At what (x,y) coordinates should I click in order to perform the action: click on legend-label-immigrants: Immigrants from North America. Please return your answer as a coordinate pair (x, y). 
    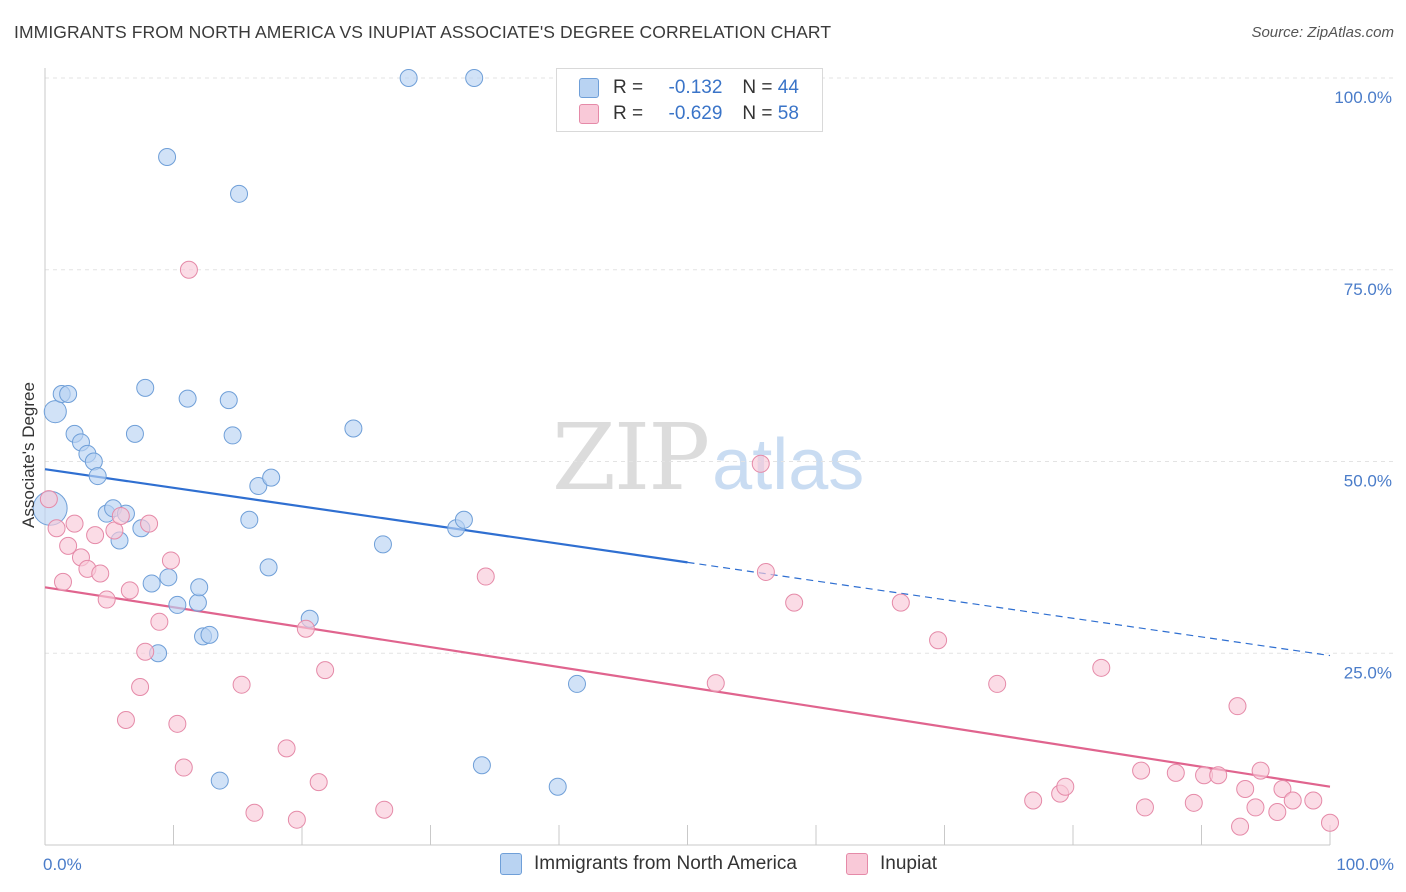
    Looking at the image, I should click on (665, 863).